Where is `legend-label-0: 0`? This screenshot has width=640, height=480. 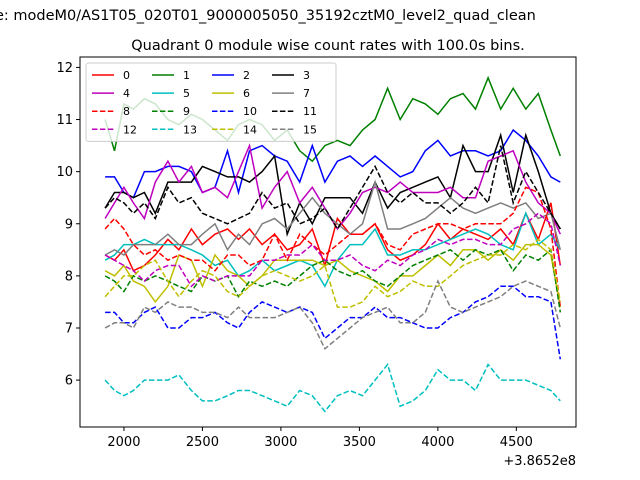 legend-label-0: 0 is located at coordinates (126, 75).